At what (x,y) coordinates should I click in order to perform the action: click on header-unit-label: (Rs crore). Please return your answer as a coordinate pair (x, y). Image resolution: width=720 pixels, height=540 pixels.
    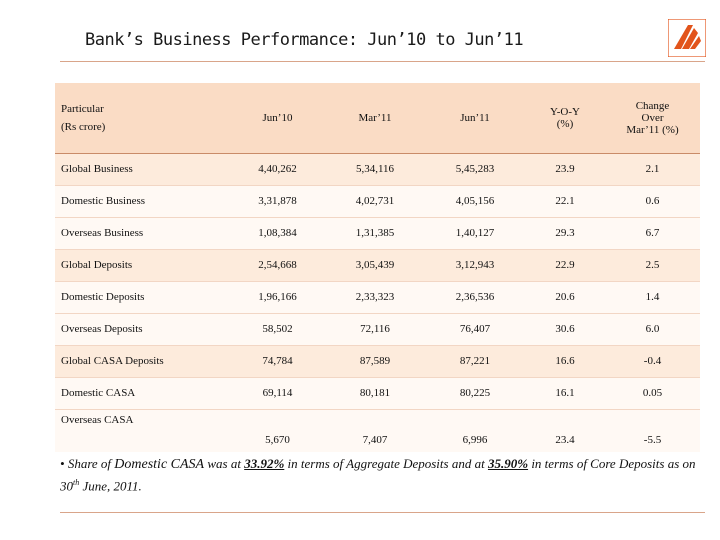
    Looking at the image, I should click on (83, 126).